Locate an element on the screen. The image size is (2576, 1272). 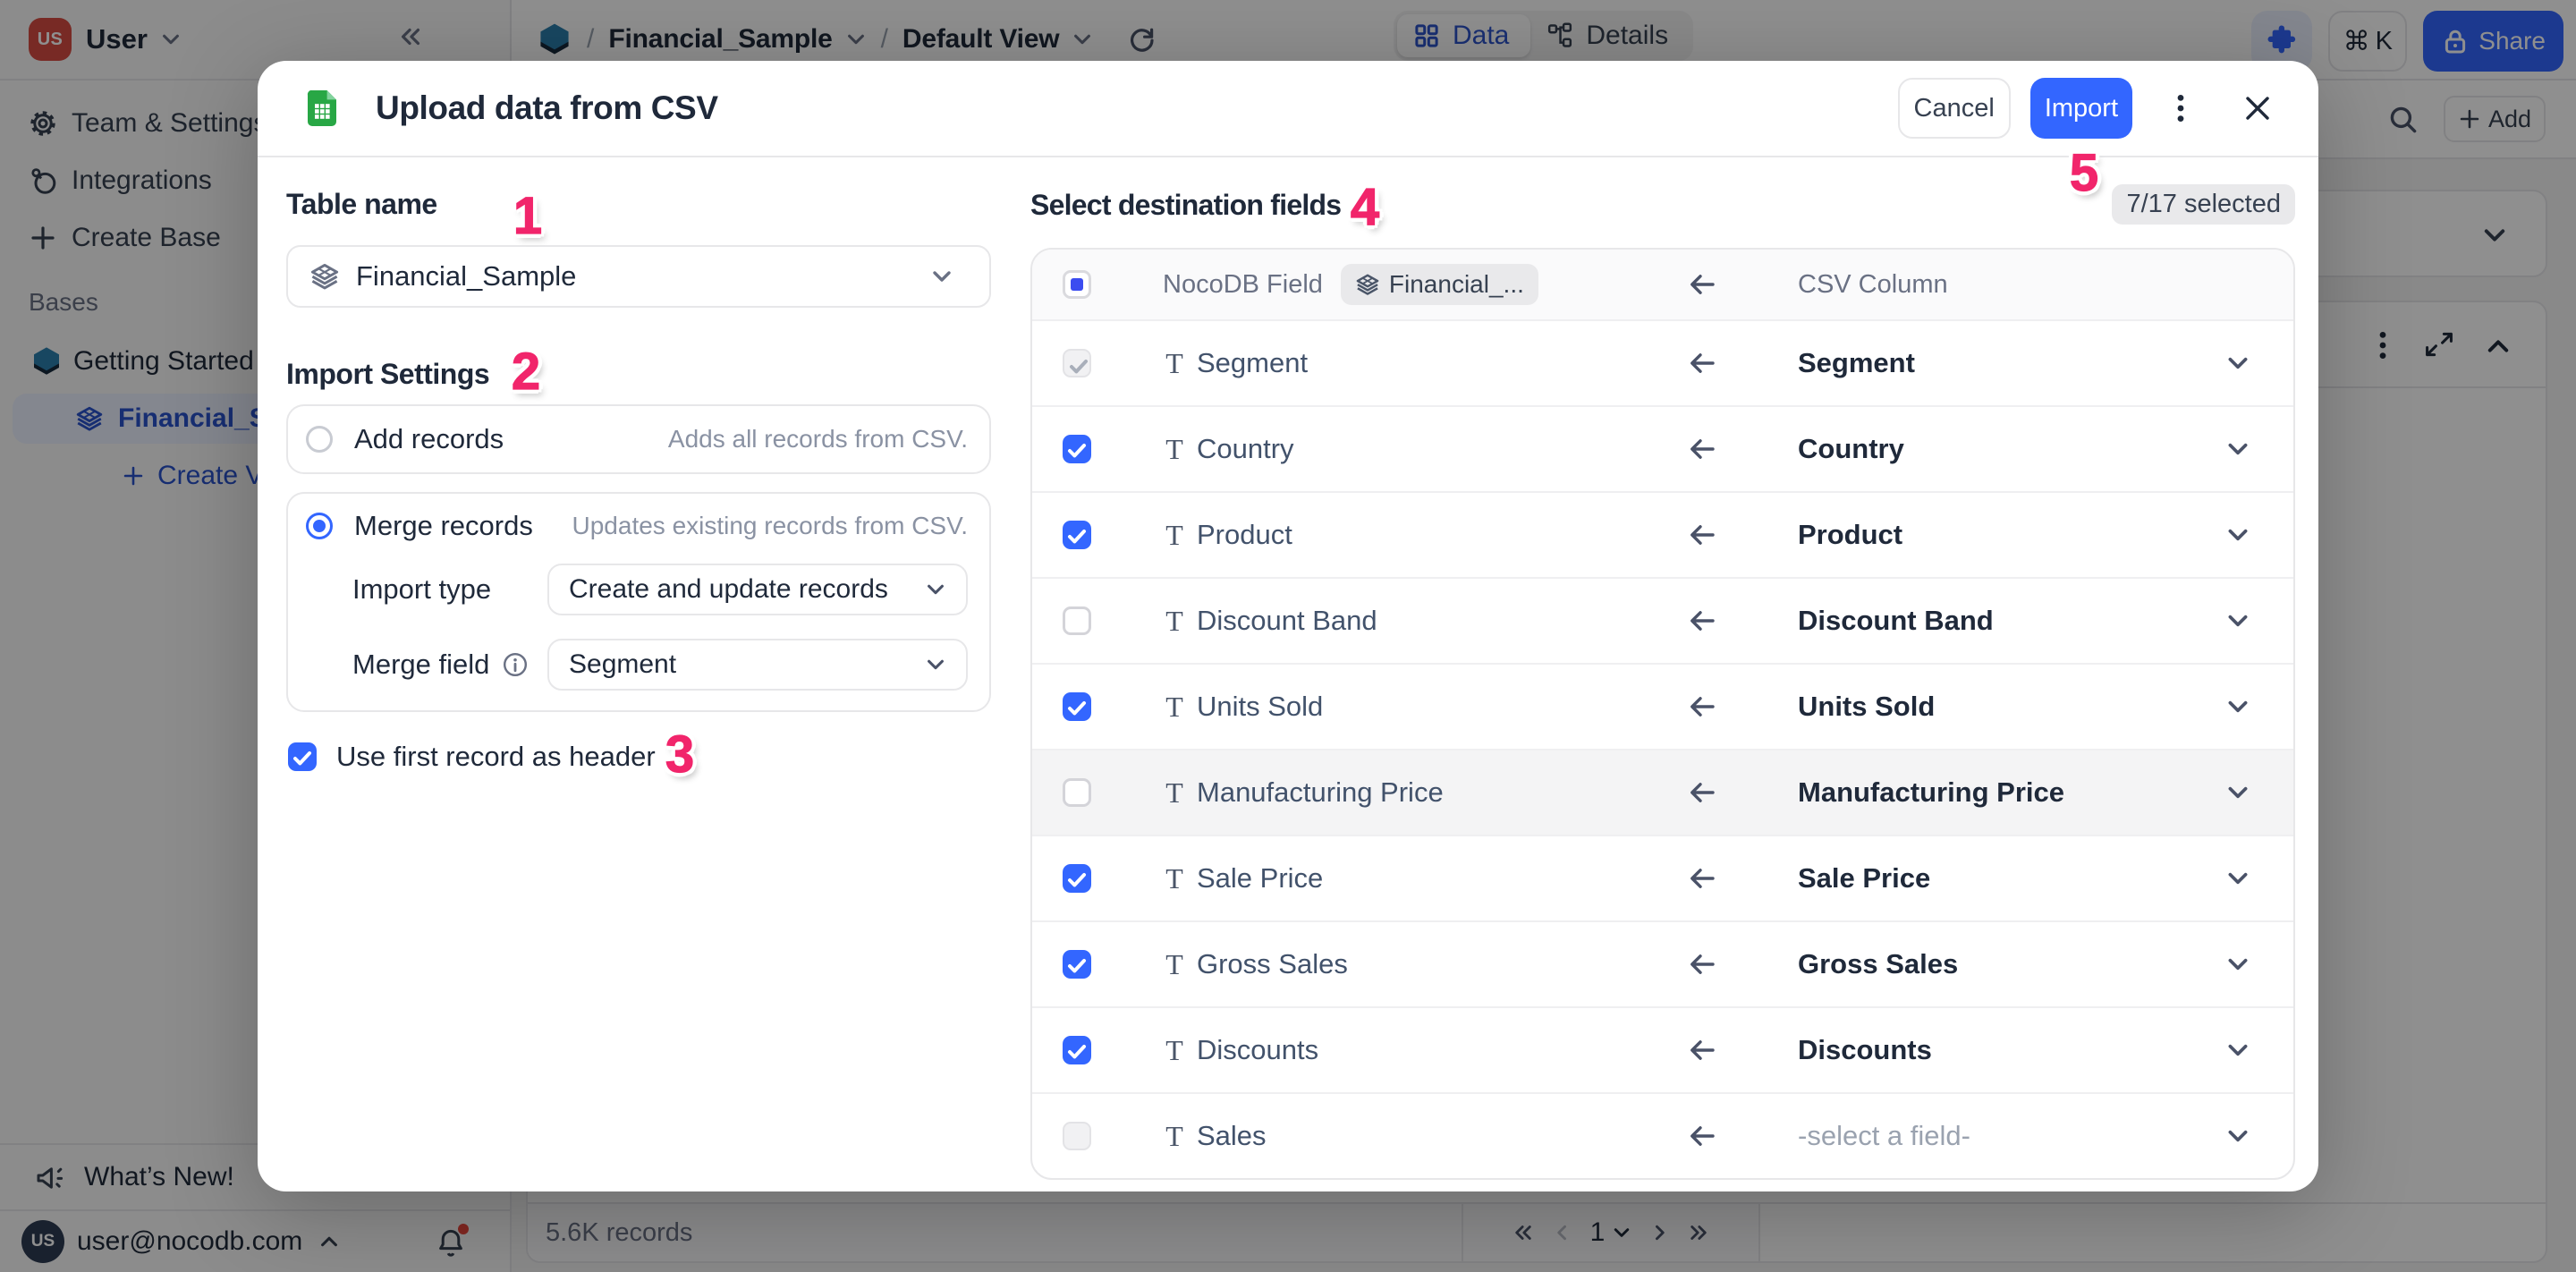
first-record-header-label: Use first record as header is located at coordinates (496, 756).